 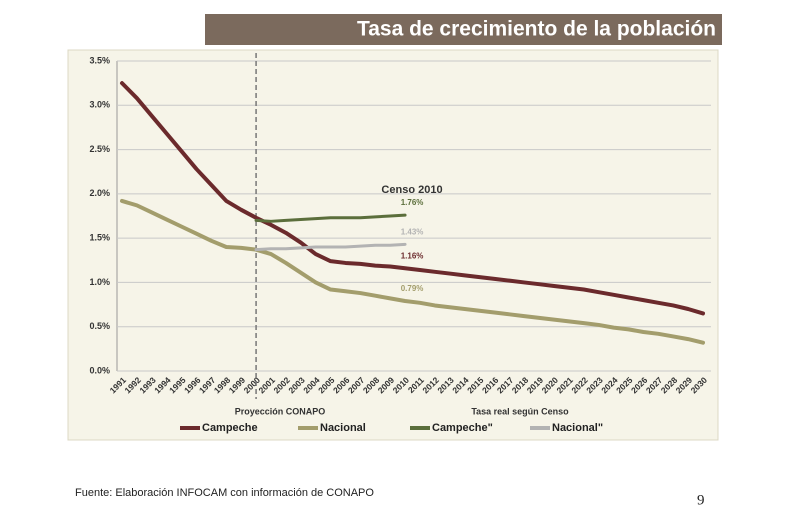 I want to click on legend-label: Campeche, so click(x=230, y=428).